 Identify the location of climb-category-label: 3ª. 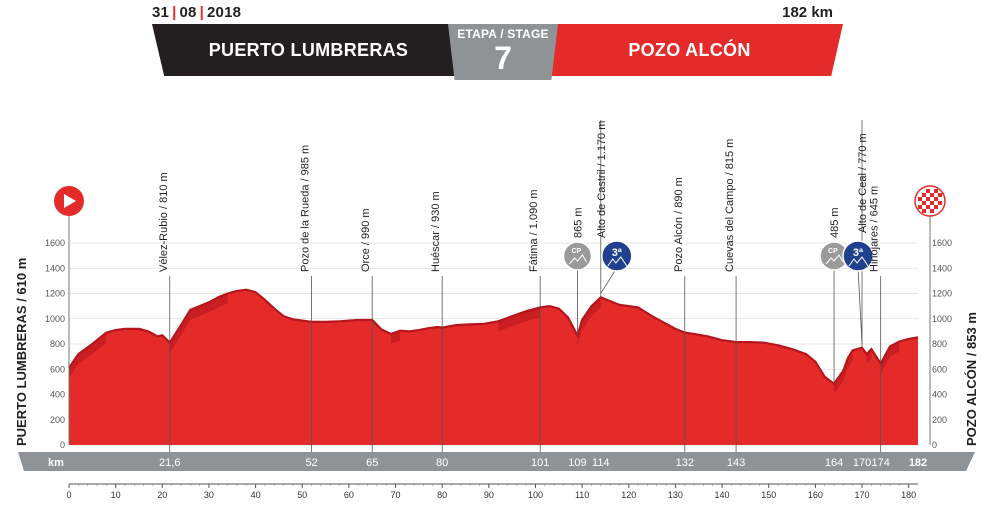
(617, 253).